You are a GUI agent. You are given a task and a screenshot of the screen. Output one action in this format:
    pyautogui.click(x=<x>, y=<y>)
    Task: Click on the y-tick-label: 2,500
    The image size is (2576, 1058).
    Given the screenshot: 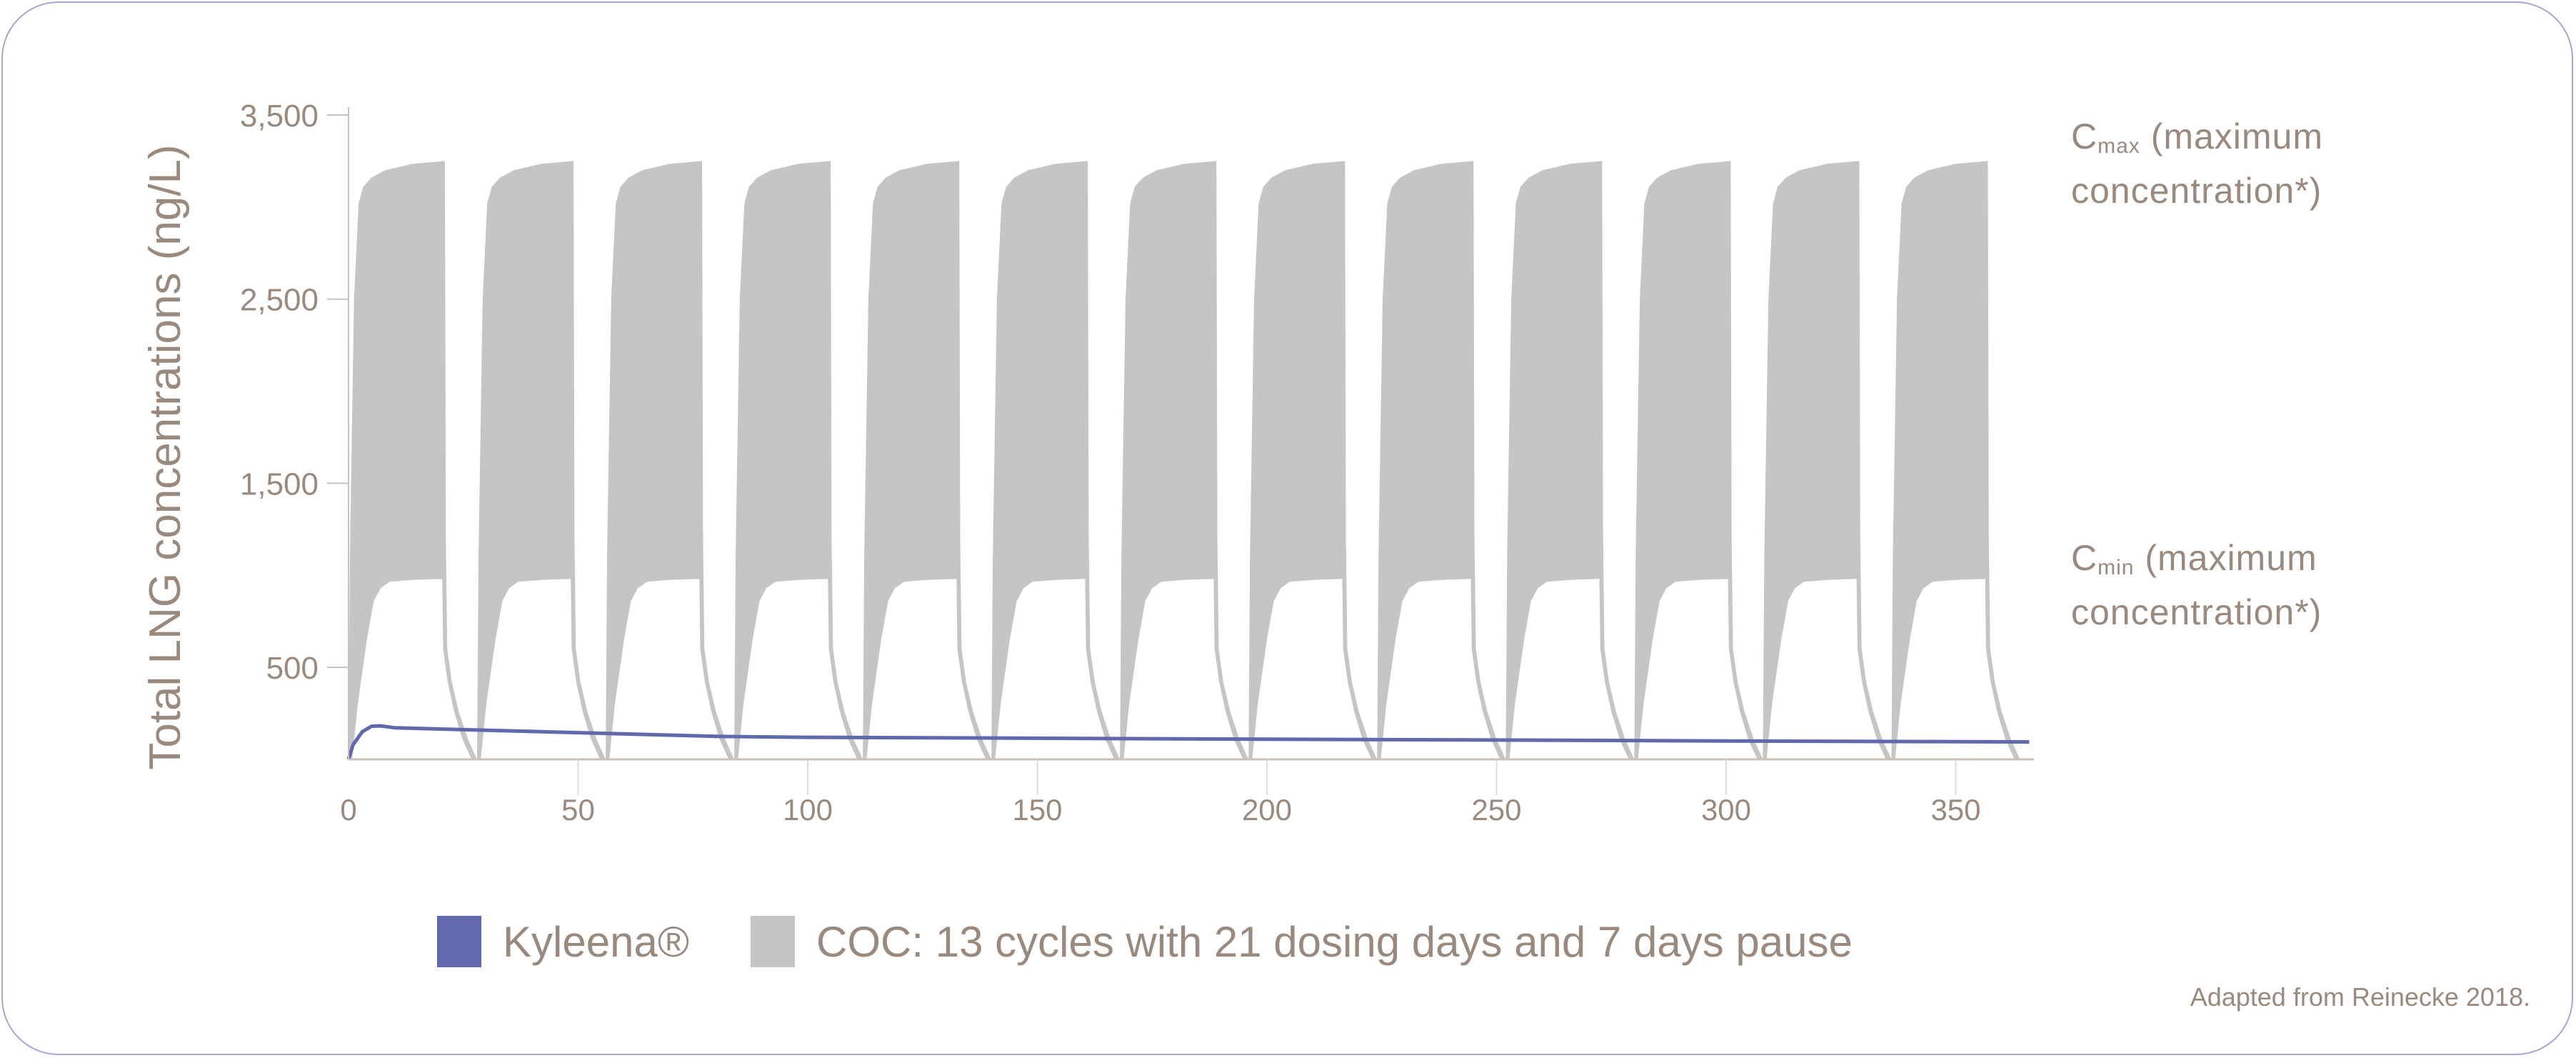 What is the action you would take?
    pyautogui.click(x=279, y=300)
    